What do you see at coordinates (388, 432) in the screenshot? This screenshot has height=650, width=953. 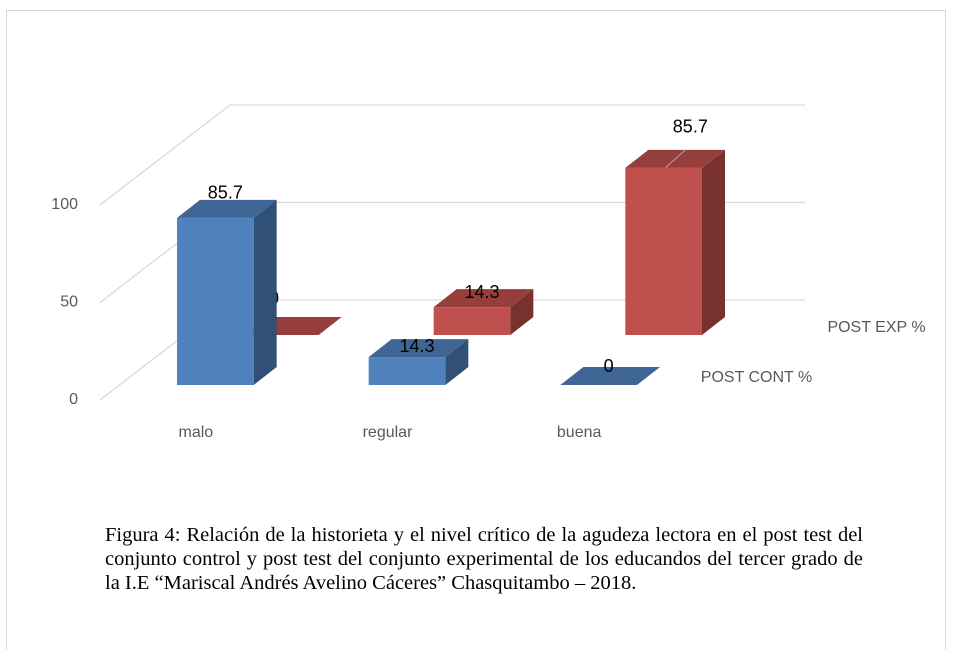 I see `x-tick-label: regular` at bounding box center [388, 432].